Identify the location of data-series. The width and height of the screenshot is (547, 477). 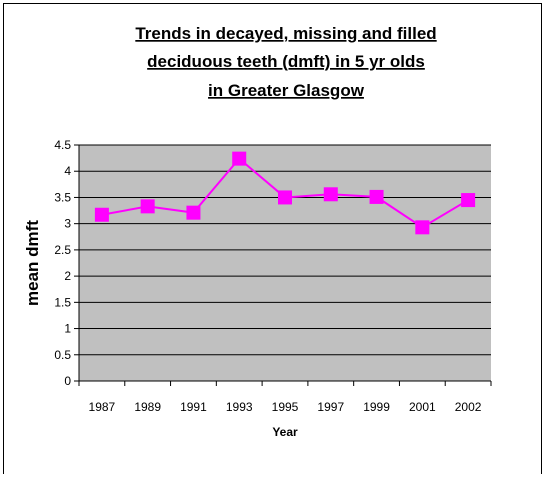
(285, 193).